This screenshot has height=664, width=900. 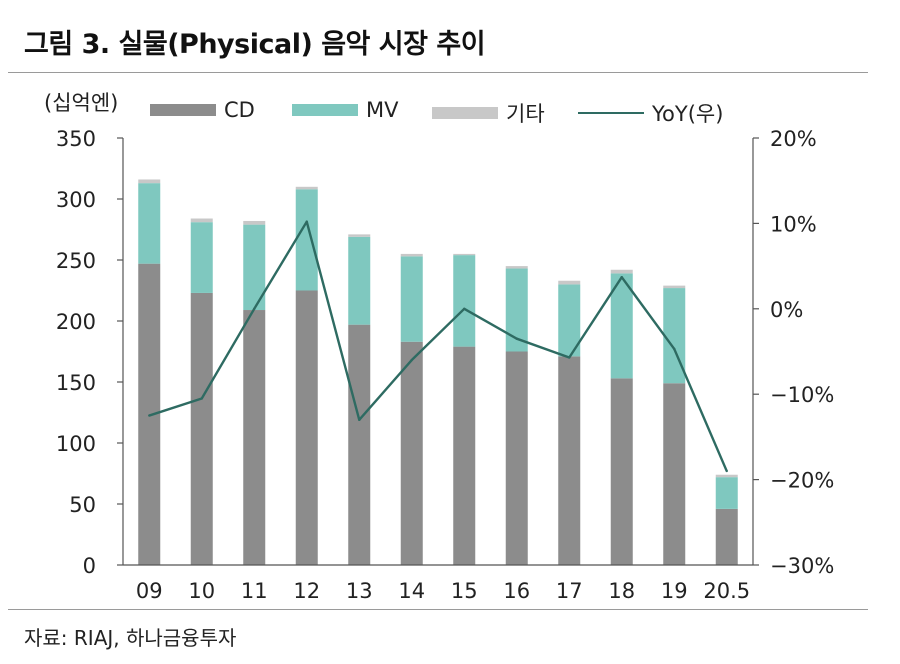 What do you see at coordinates (688, 114) in the screenshot?
I see `legend-label-yoy: YoY(우)` at bounding box center [688, 114].